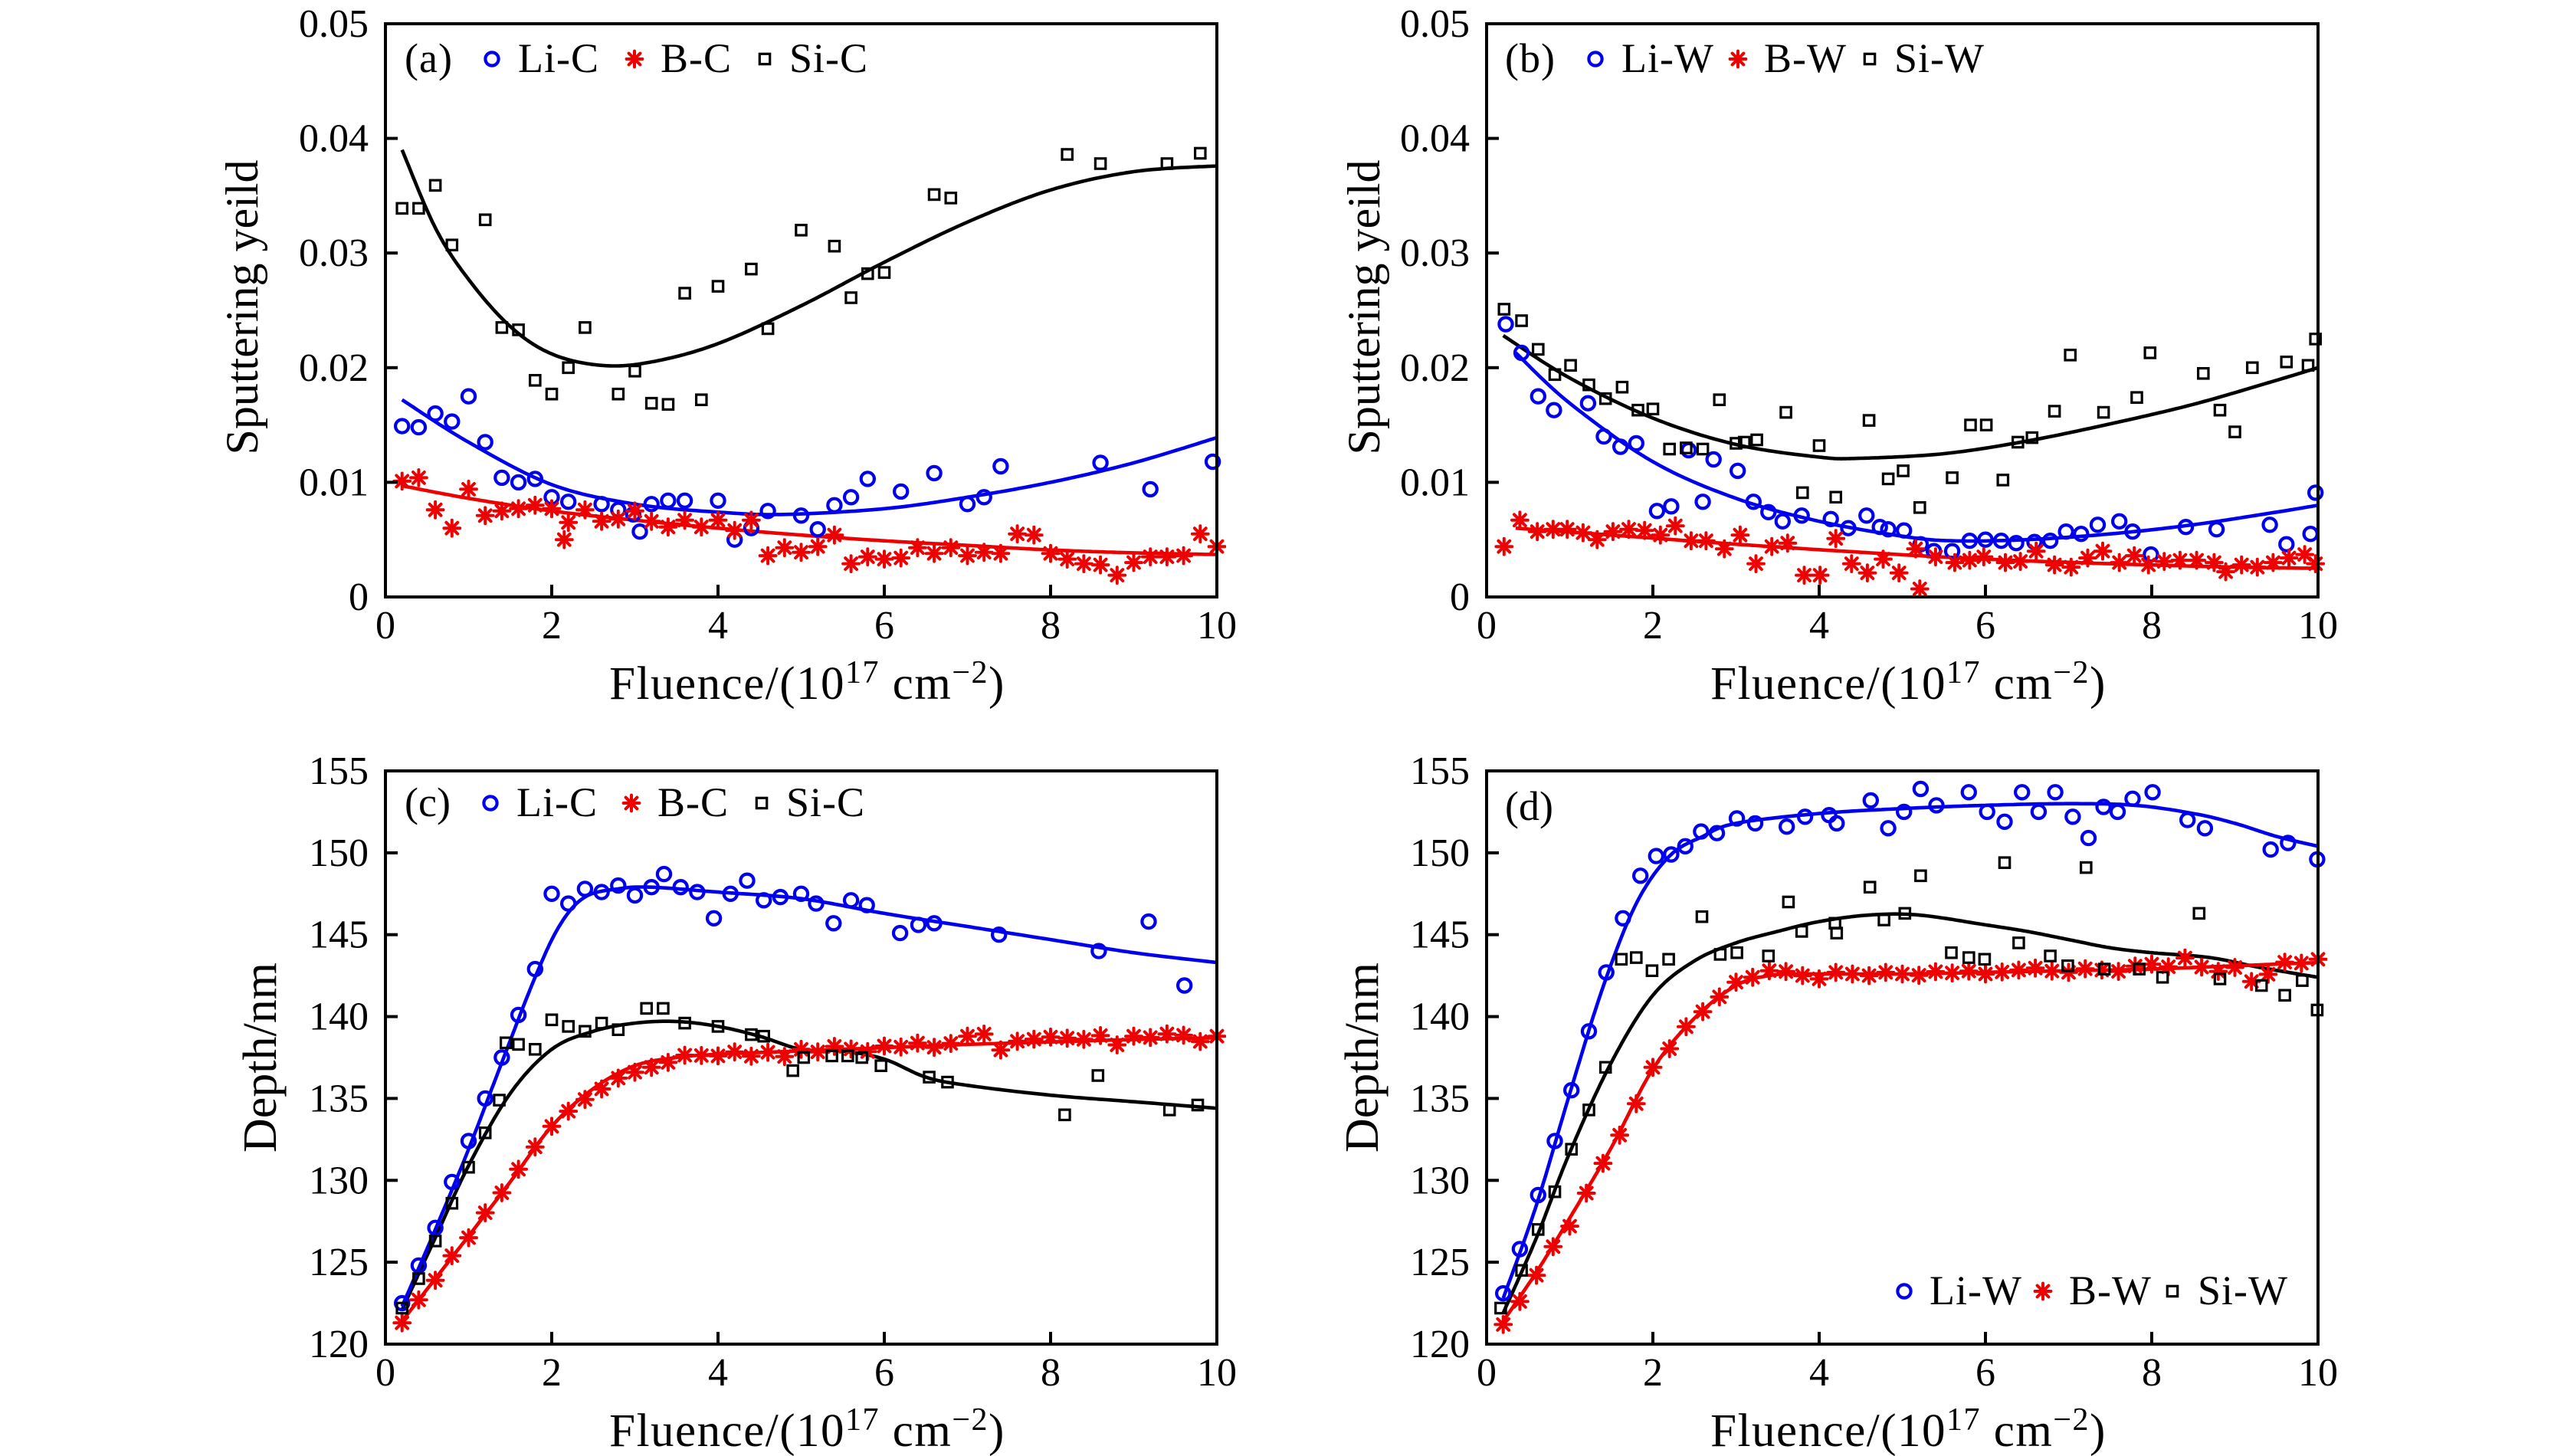 This screenshot has height=1456, width=2564. What do you see at coordinates (1529, 806) in the screenshot?
I see `svg-text: (d)` at bounding box center [1529, 806].